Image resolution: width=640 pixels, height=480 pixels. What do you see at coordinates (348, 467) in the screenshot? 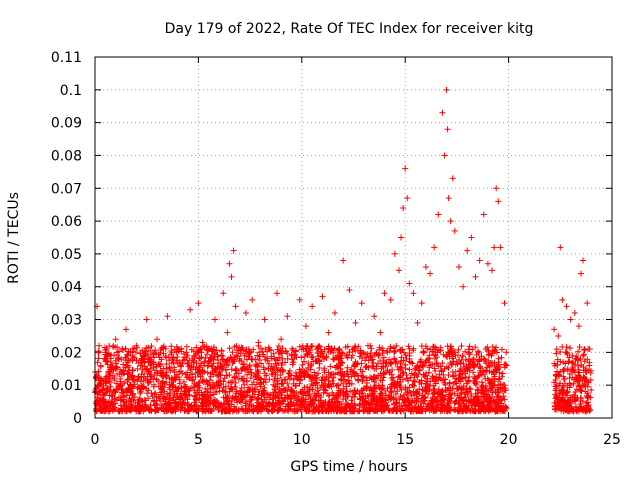
I see `x-axis-label: GPS time / hours` at bounding box center [348, 467].